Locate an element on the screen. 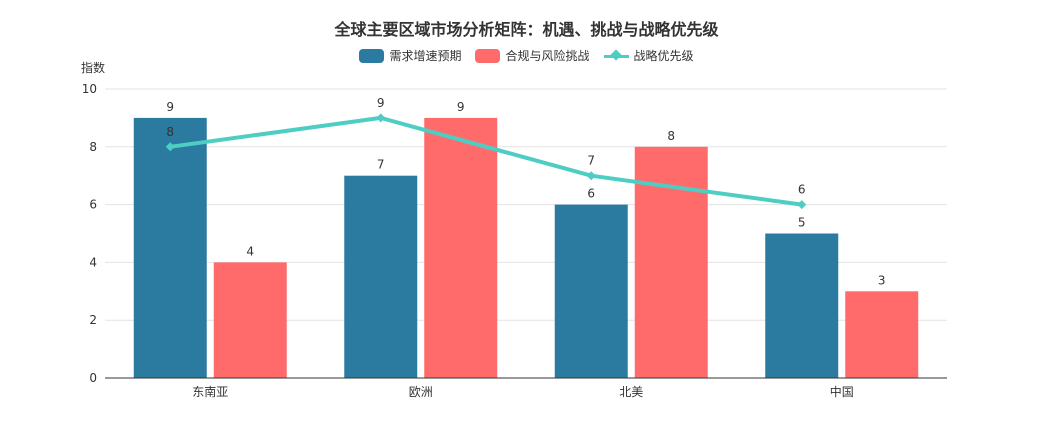 The width and height of the screenshot is (1053, 445). bar-value-label: 8 is located at coordinates (671, 136).